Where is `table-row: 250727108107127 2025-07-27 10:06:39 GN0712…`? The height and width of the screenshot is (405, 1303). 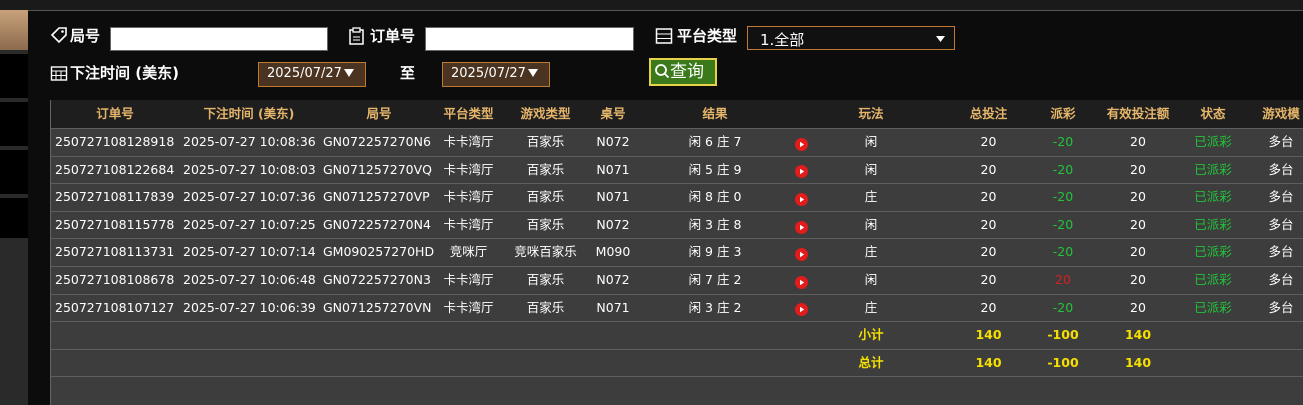
table-row: 250727108107127 2025-07-27 10:06:39 GN0712… is located at coordinates (677, 309).